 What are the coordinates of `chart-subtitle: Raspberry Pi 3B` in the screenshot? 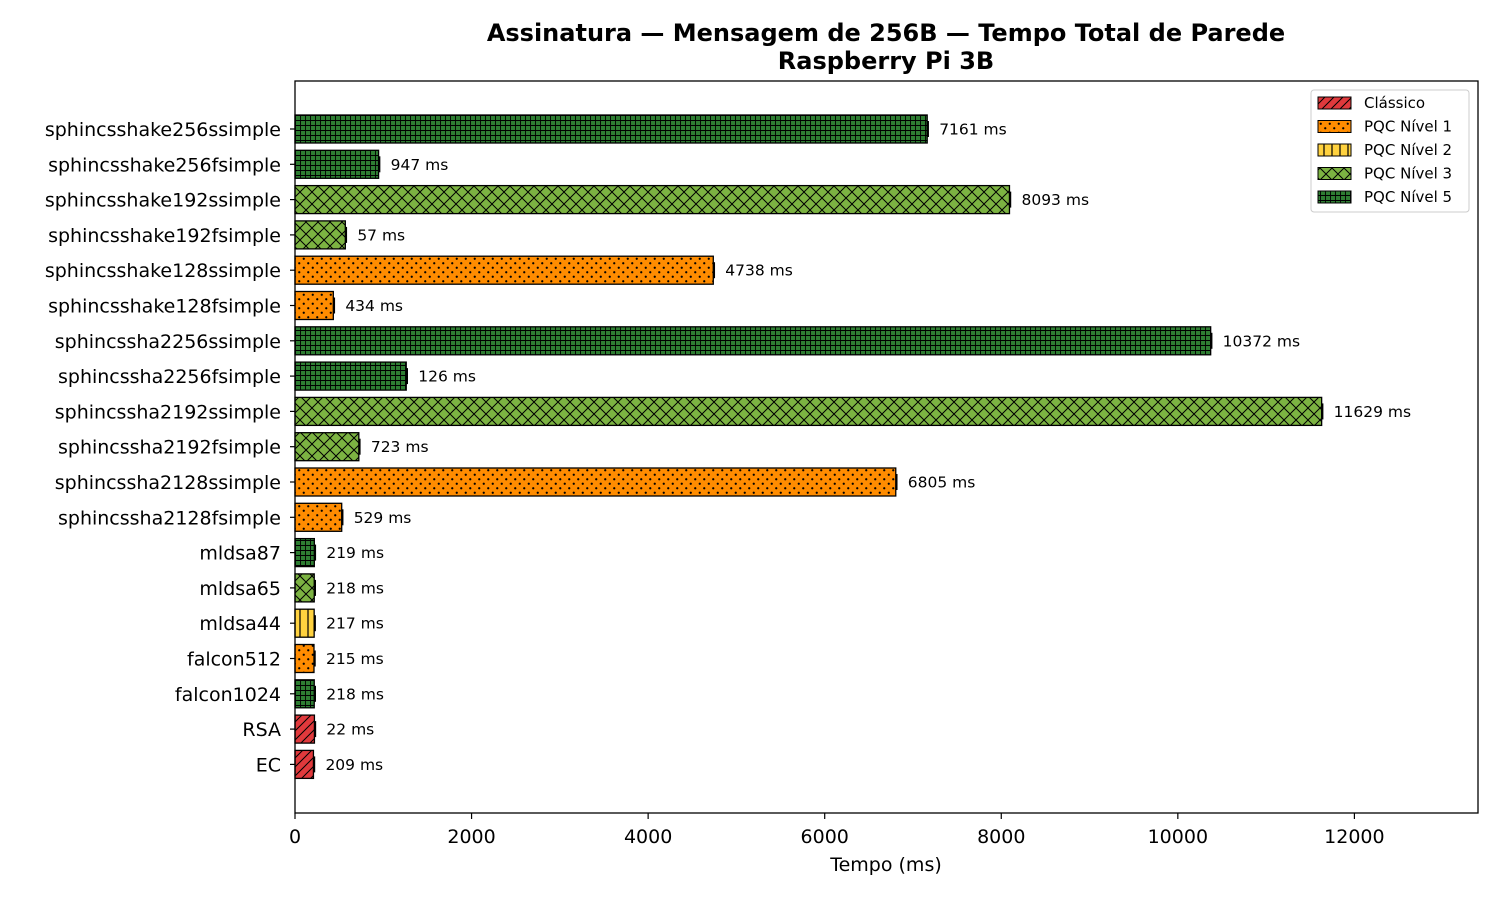 It's located at (886, 61).